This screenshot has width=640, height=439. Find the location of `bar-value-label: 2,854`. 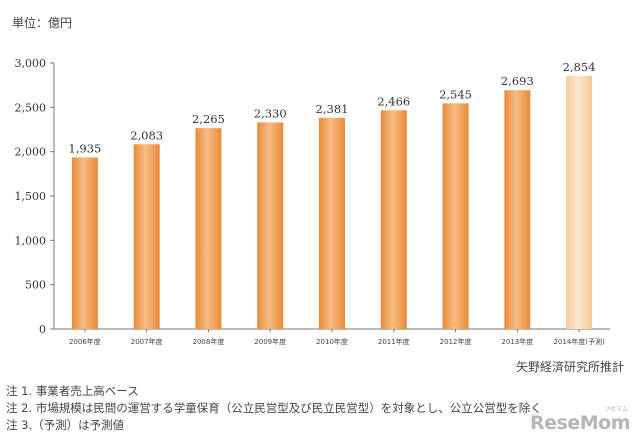

bar-value-label: 2,854 is located at coordinates (579, 67).